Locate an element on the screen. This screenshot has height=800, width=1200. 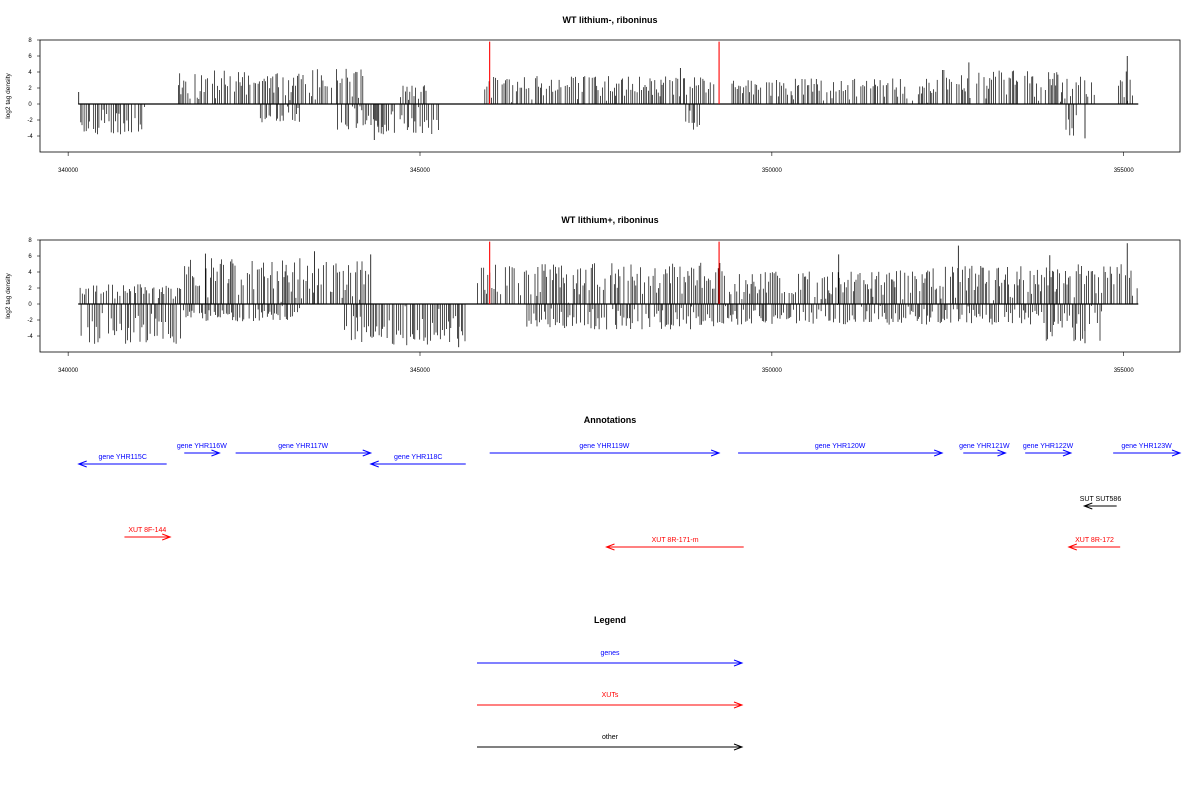
feature-xut-8r-172: XUT 8R-172 is located at coordinates (1094, 544).